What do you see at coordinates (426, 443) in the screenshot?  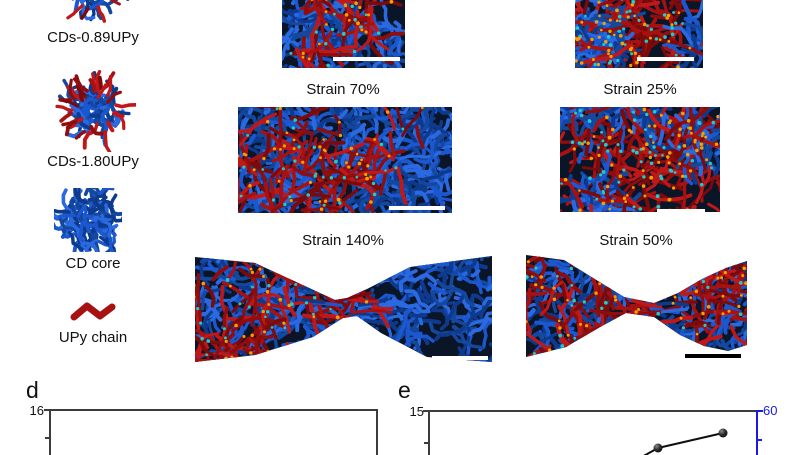 I see `chart-e-left-minor-tick` at bounding box center [426, 443].